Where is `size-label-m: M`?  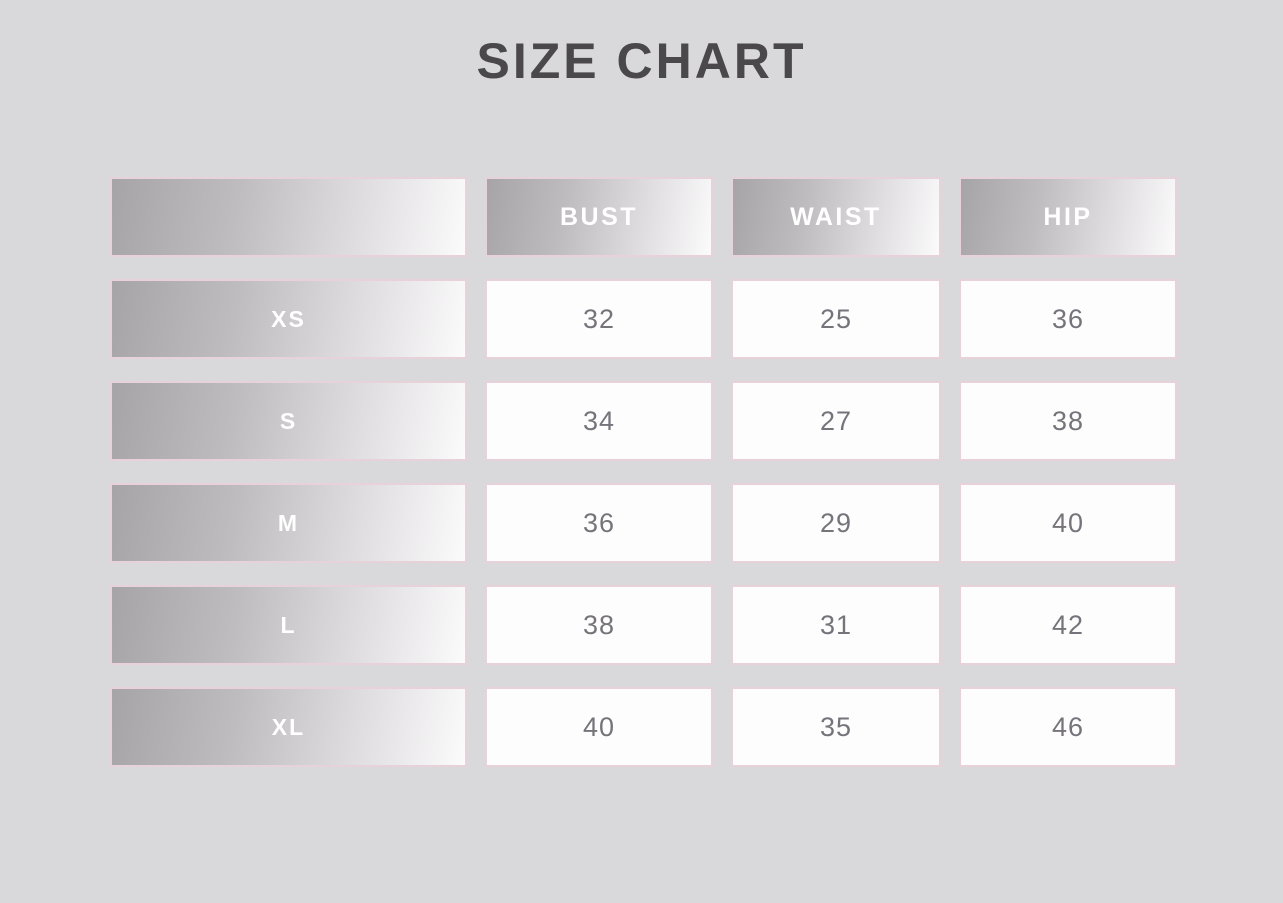
size-label-m: M is located at coordinates (288, 523).